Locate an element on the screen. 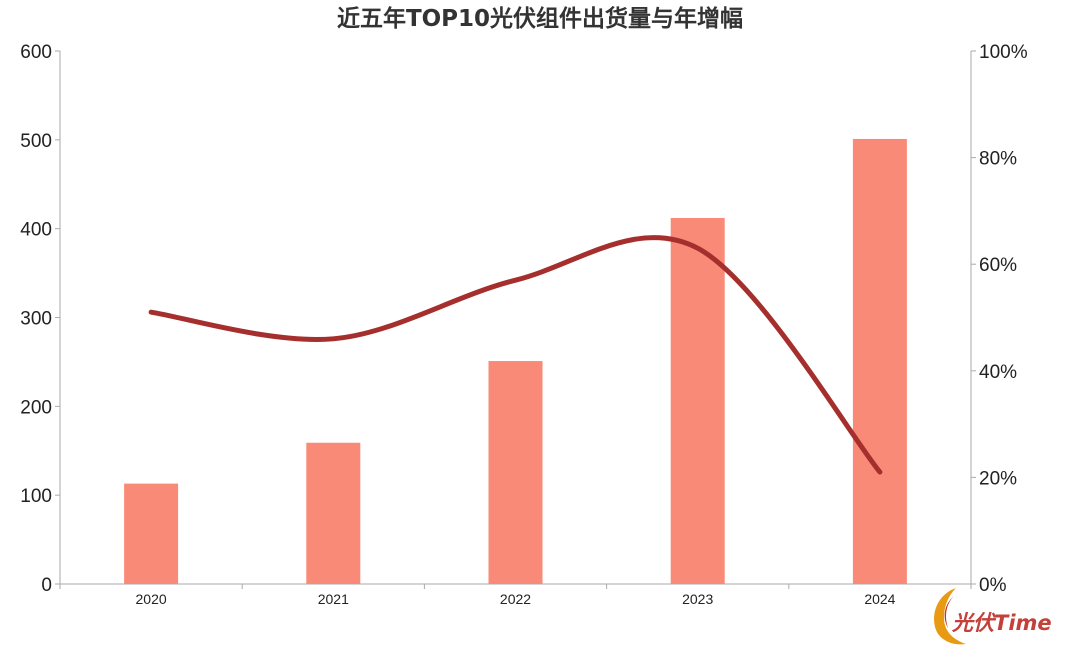 The height and width of the screenshot is (658, 1080). y-left-tick-label: 500 is located at coordinates (36, 141).